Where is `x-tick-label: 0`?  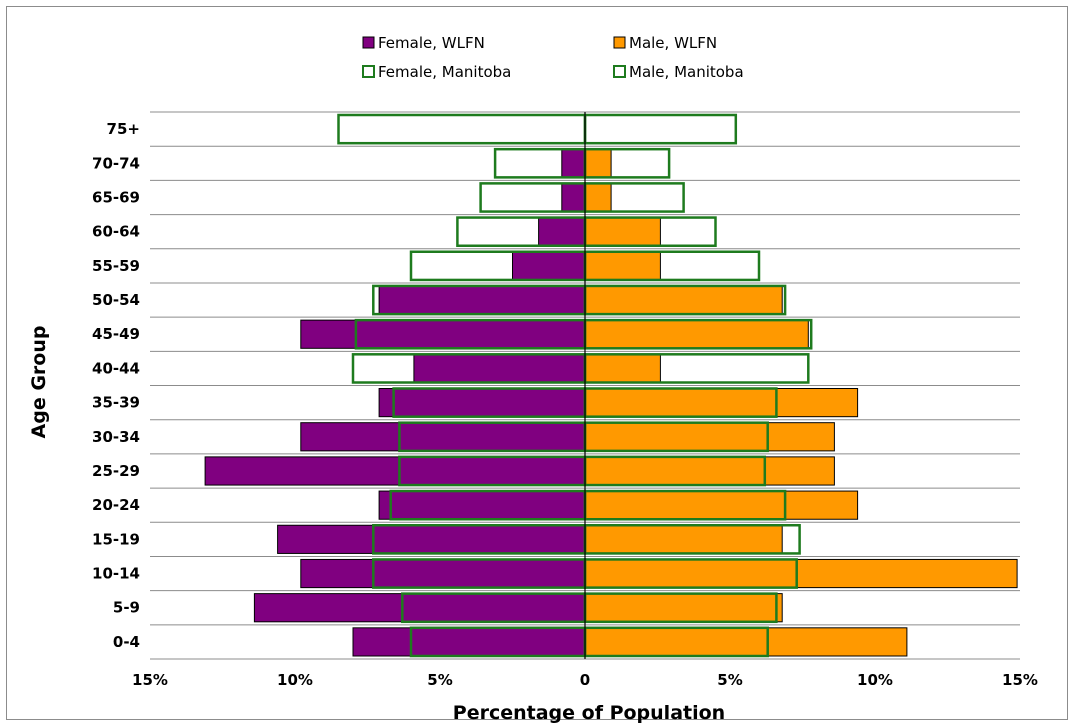 x-tick-label: 0 is located at coordinates (585, 680).